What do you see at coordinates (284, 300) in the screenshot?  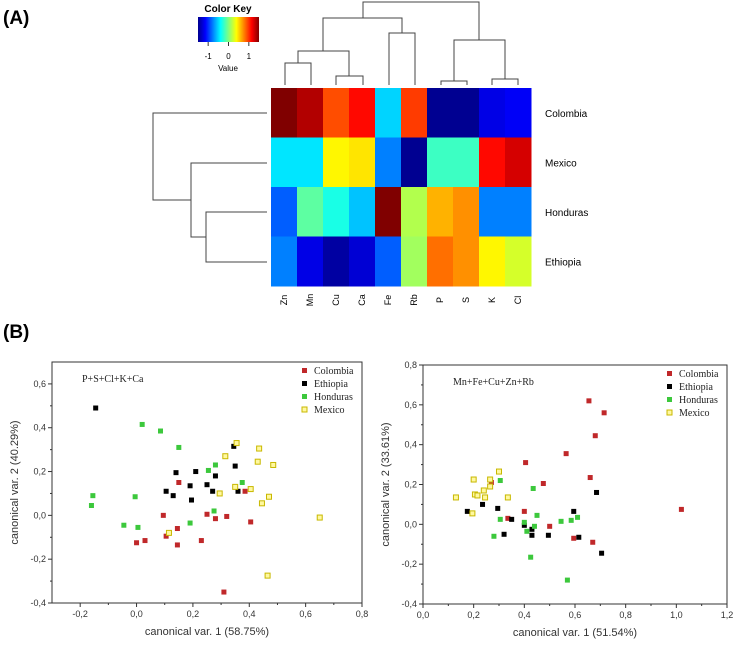 I see `heatmap-column-label: Zn` at bounding box center [284, 300].